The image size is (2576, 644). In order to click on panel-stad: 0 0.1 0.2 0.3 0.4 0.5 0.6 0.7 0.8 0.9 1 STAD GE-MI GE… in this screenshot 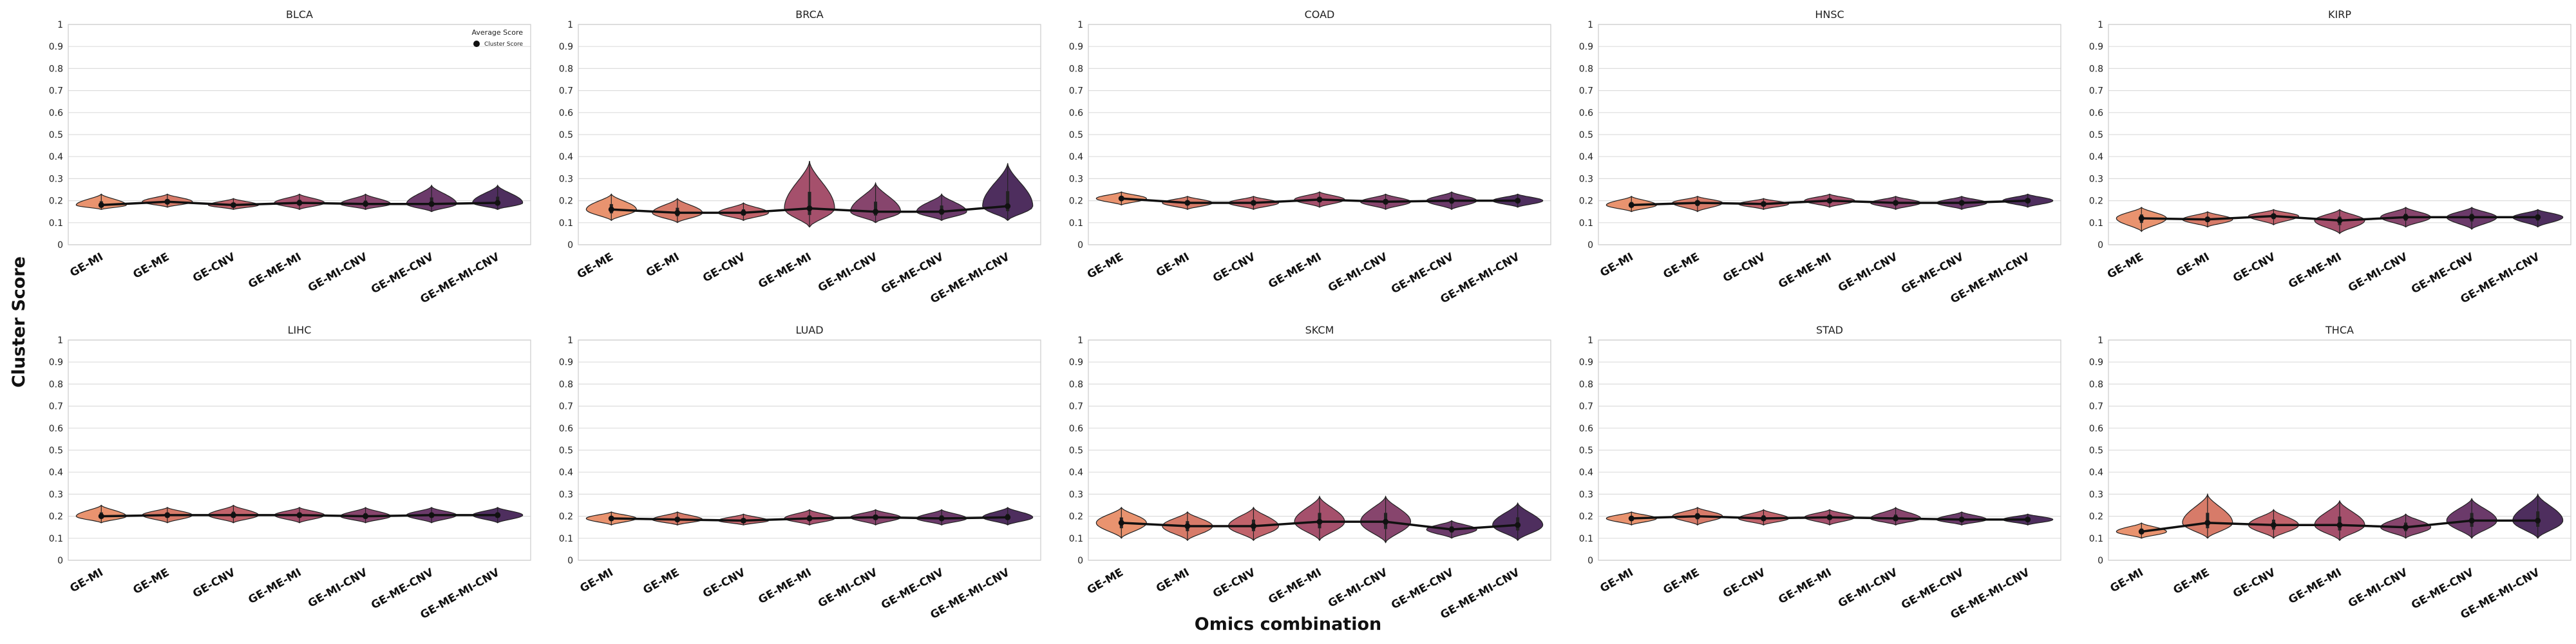, I will do `click(1820, 473)`.